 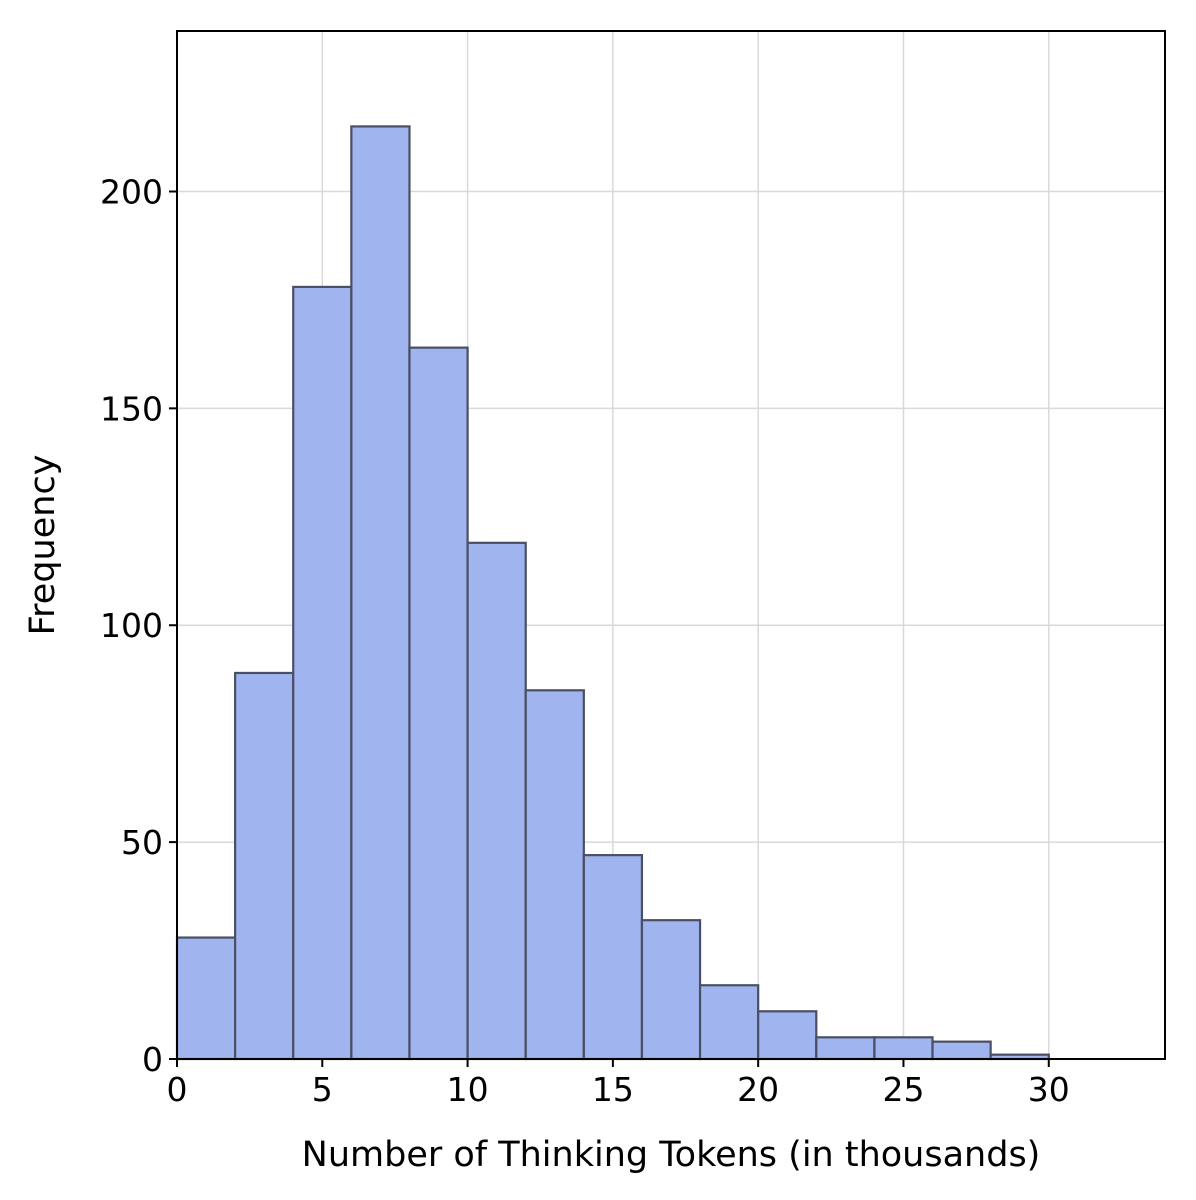 What do you see at coordinates (142, 842) in the screenshot?
I see `y-tick-label: 50` at bounding box center [142, 842].